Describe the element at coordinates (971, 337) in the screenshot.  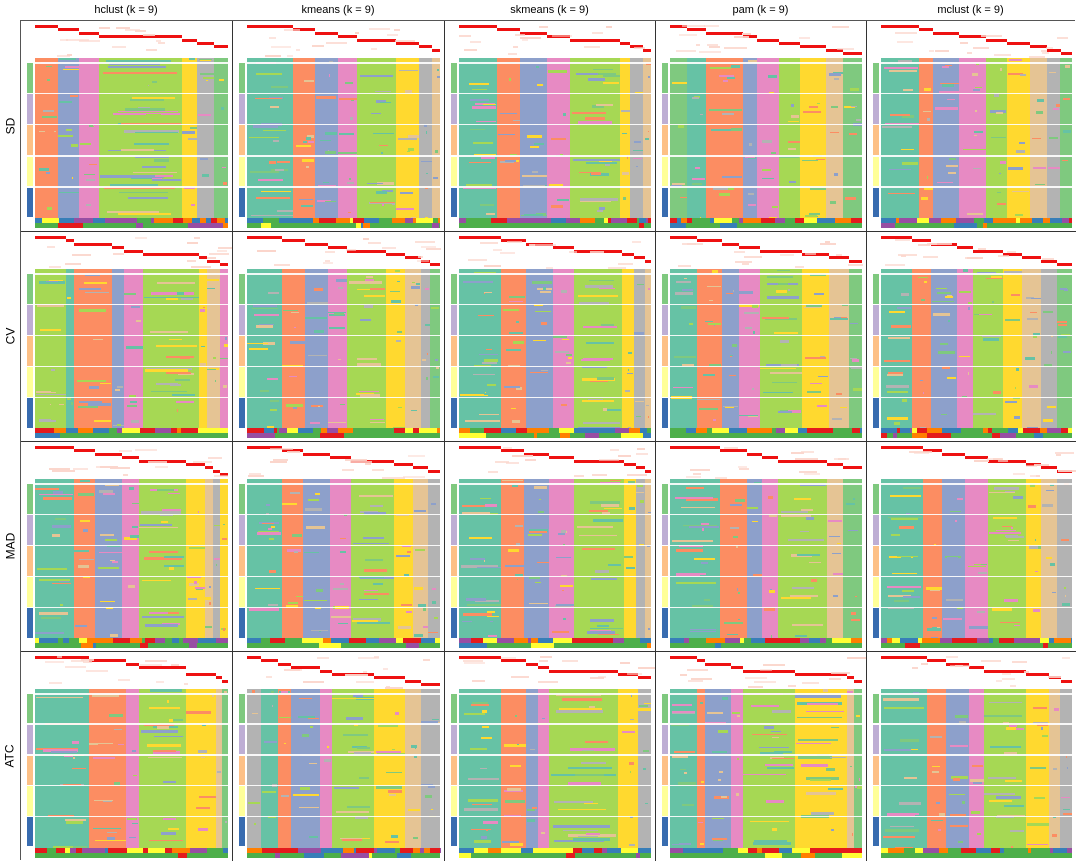
I see `panel-cv-mclust` at that location.